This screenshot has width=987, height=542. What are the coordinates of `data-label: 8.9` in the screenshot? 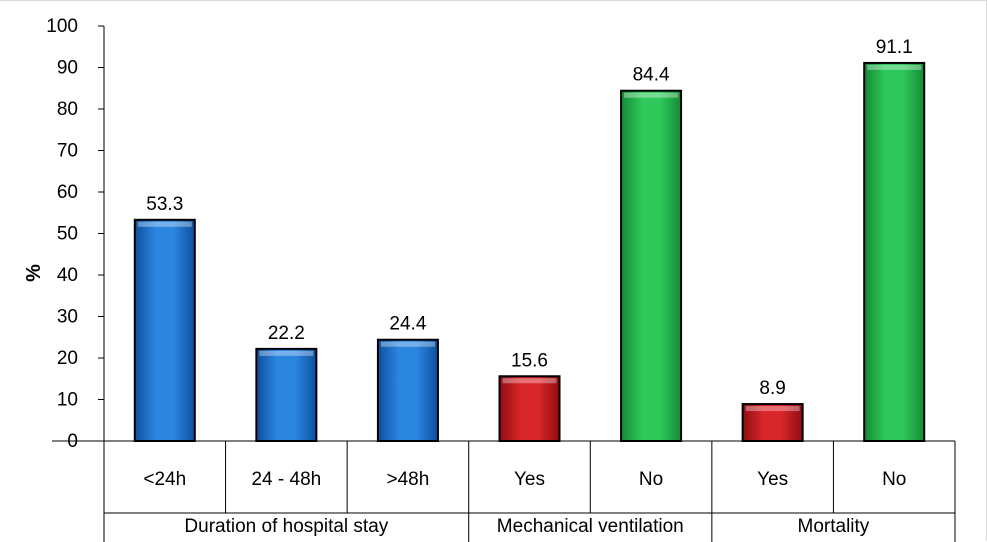 It's located at (772, 388).